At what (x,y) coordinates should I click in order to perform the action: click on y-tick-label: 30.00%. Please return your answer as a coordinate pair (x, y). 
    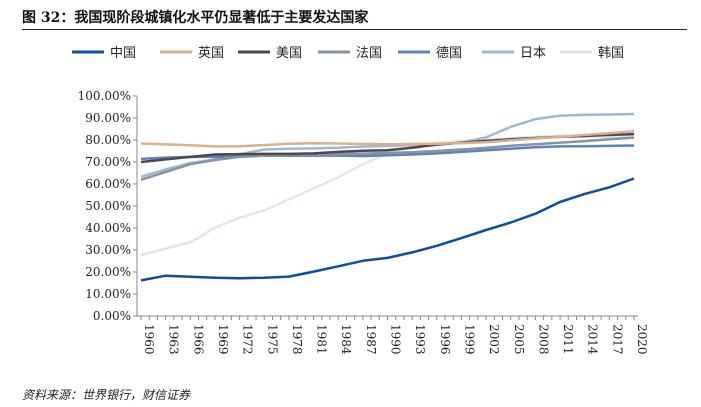
    Looking at the image, I should click on (108, 250).